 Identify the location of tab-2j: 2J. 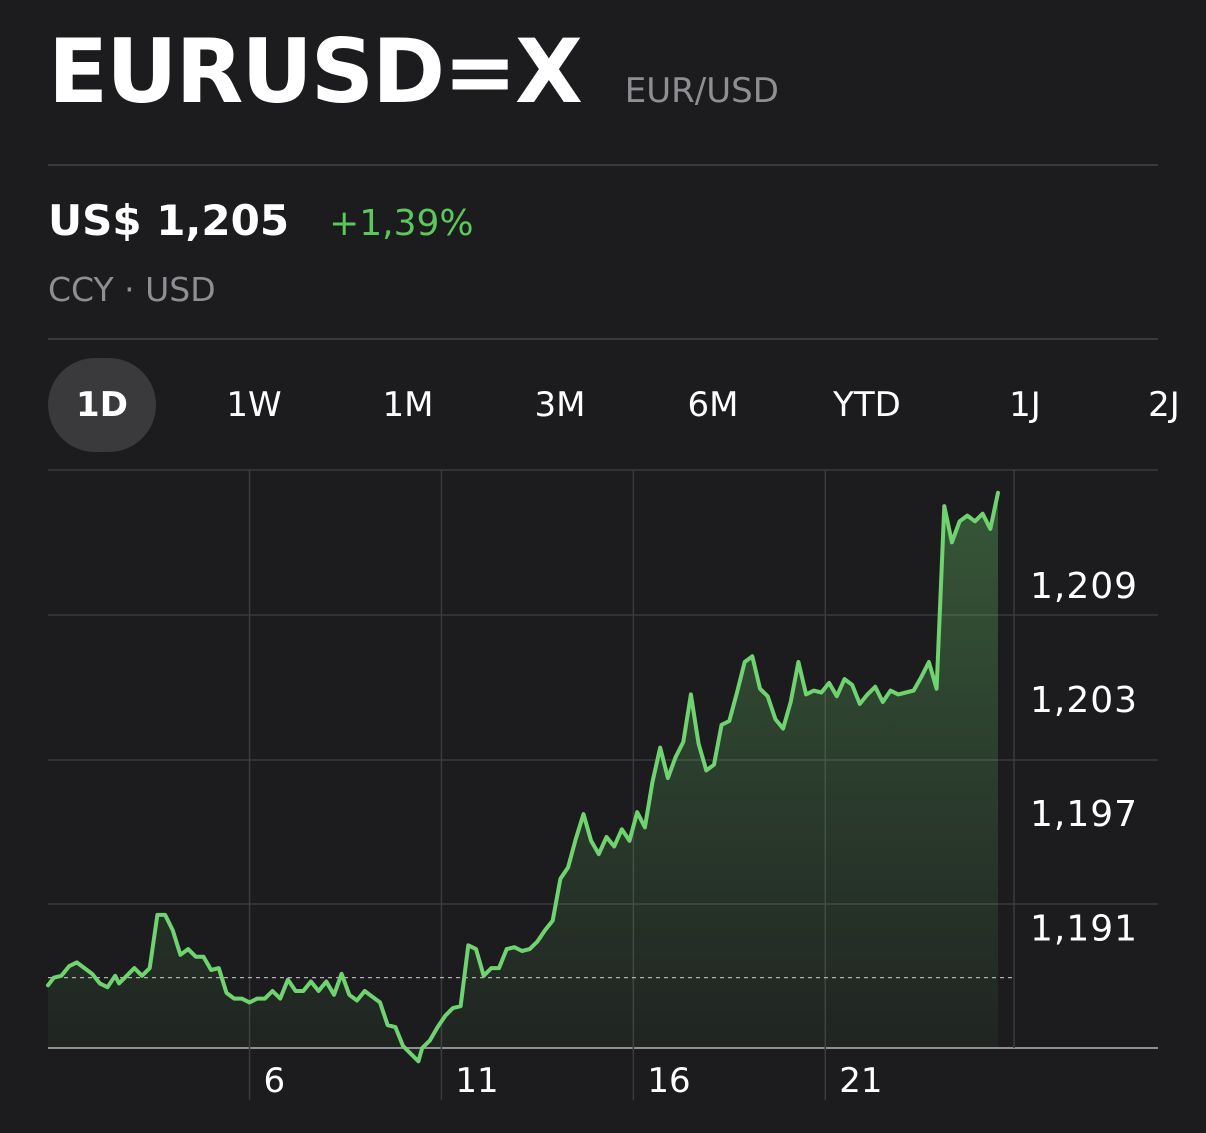
(1164, 405).